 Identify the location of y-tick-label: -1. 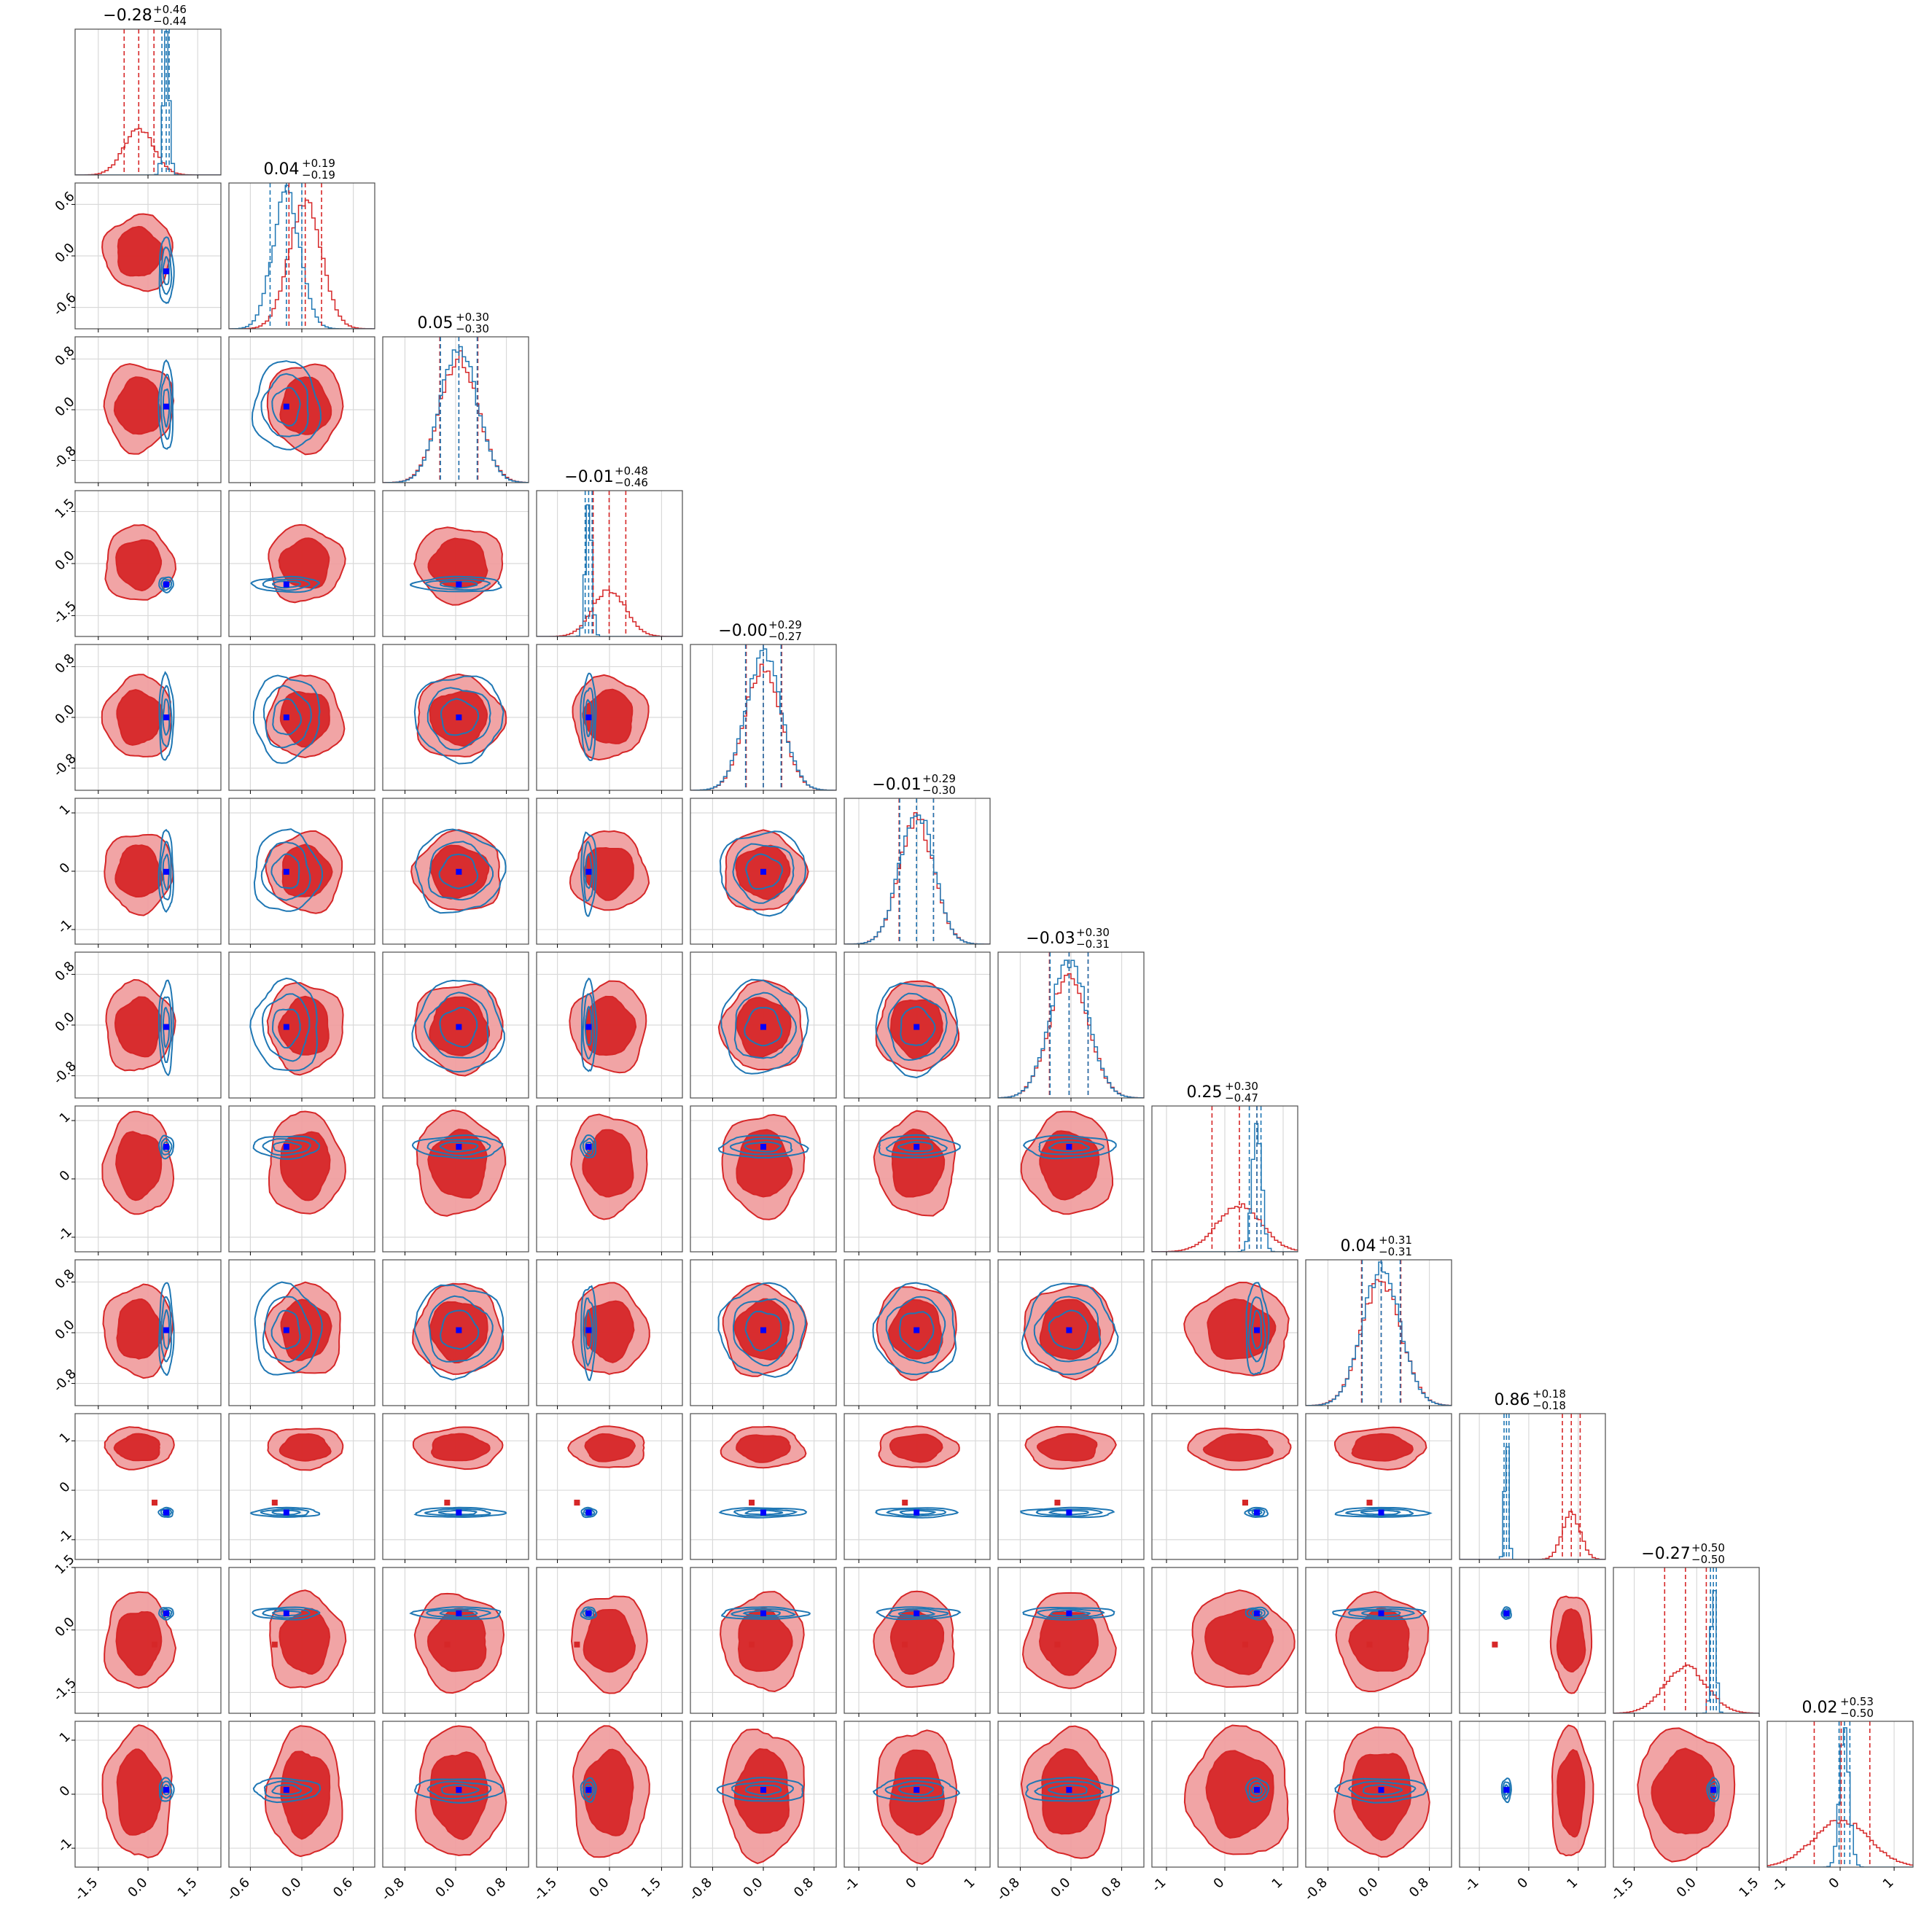
(65, 926).